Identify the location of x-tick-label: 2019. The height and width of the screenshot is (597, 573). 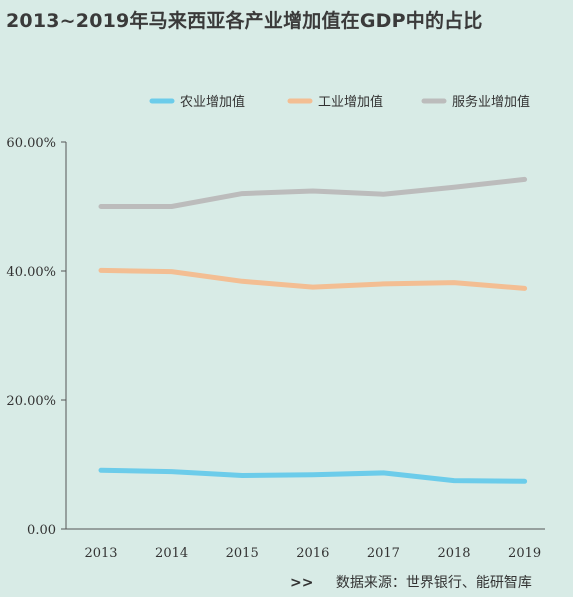
(524, 553).